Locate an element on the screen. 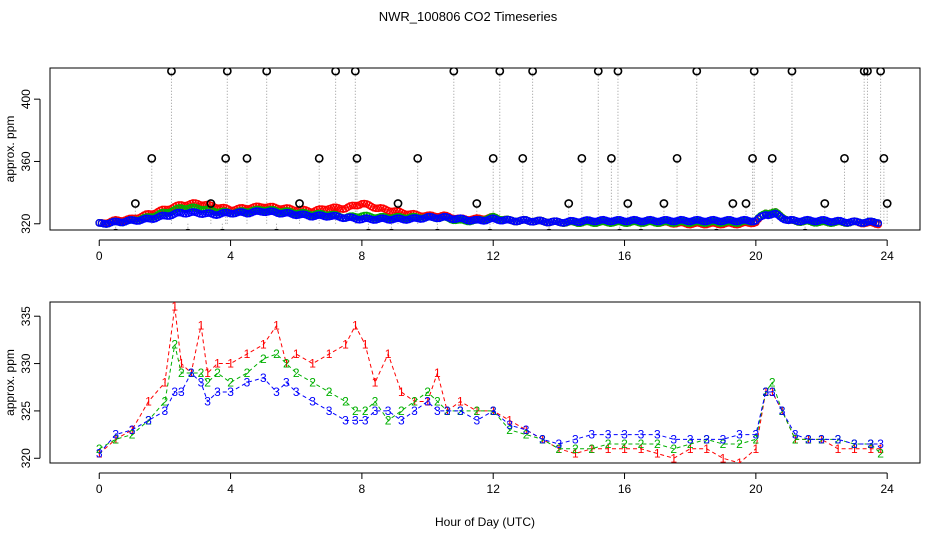 The image size is (936, 540). x-tick-label: 12 is located at coordinates (494, 256).